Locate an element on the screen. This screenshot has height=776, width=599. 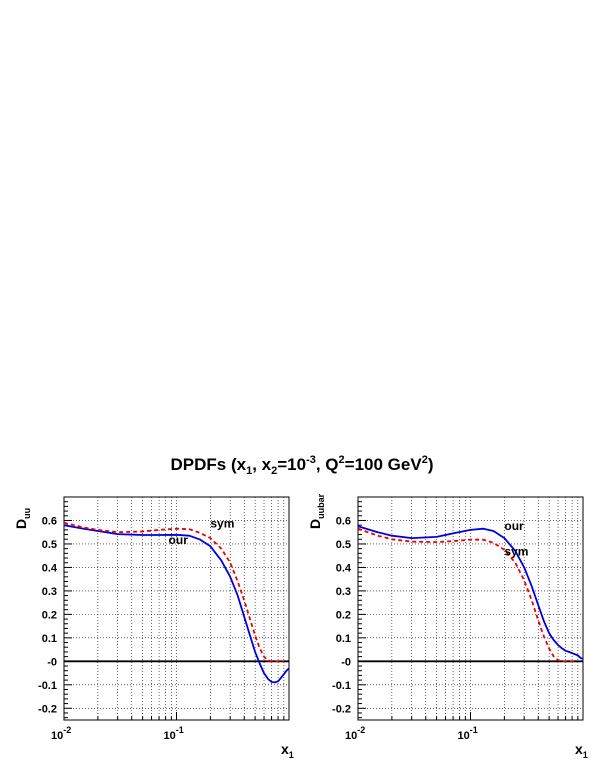
figure-title: DPDFs (x1, x2=10-3, Q2=100 GeV2) is located at coordinates (302, 465).